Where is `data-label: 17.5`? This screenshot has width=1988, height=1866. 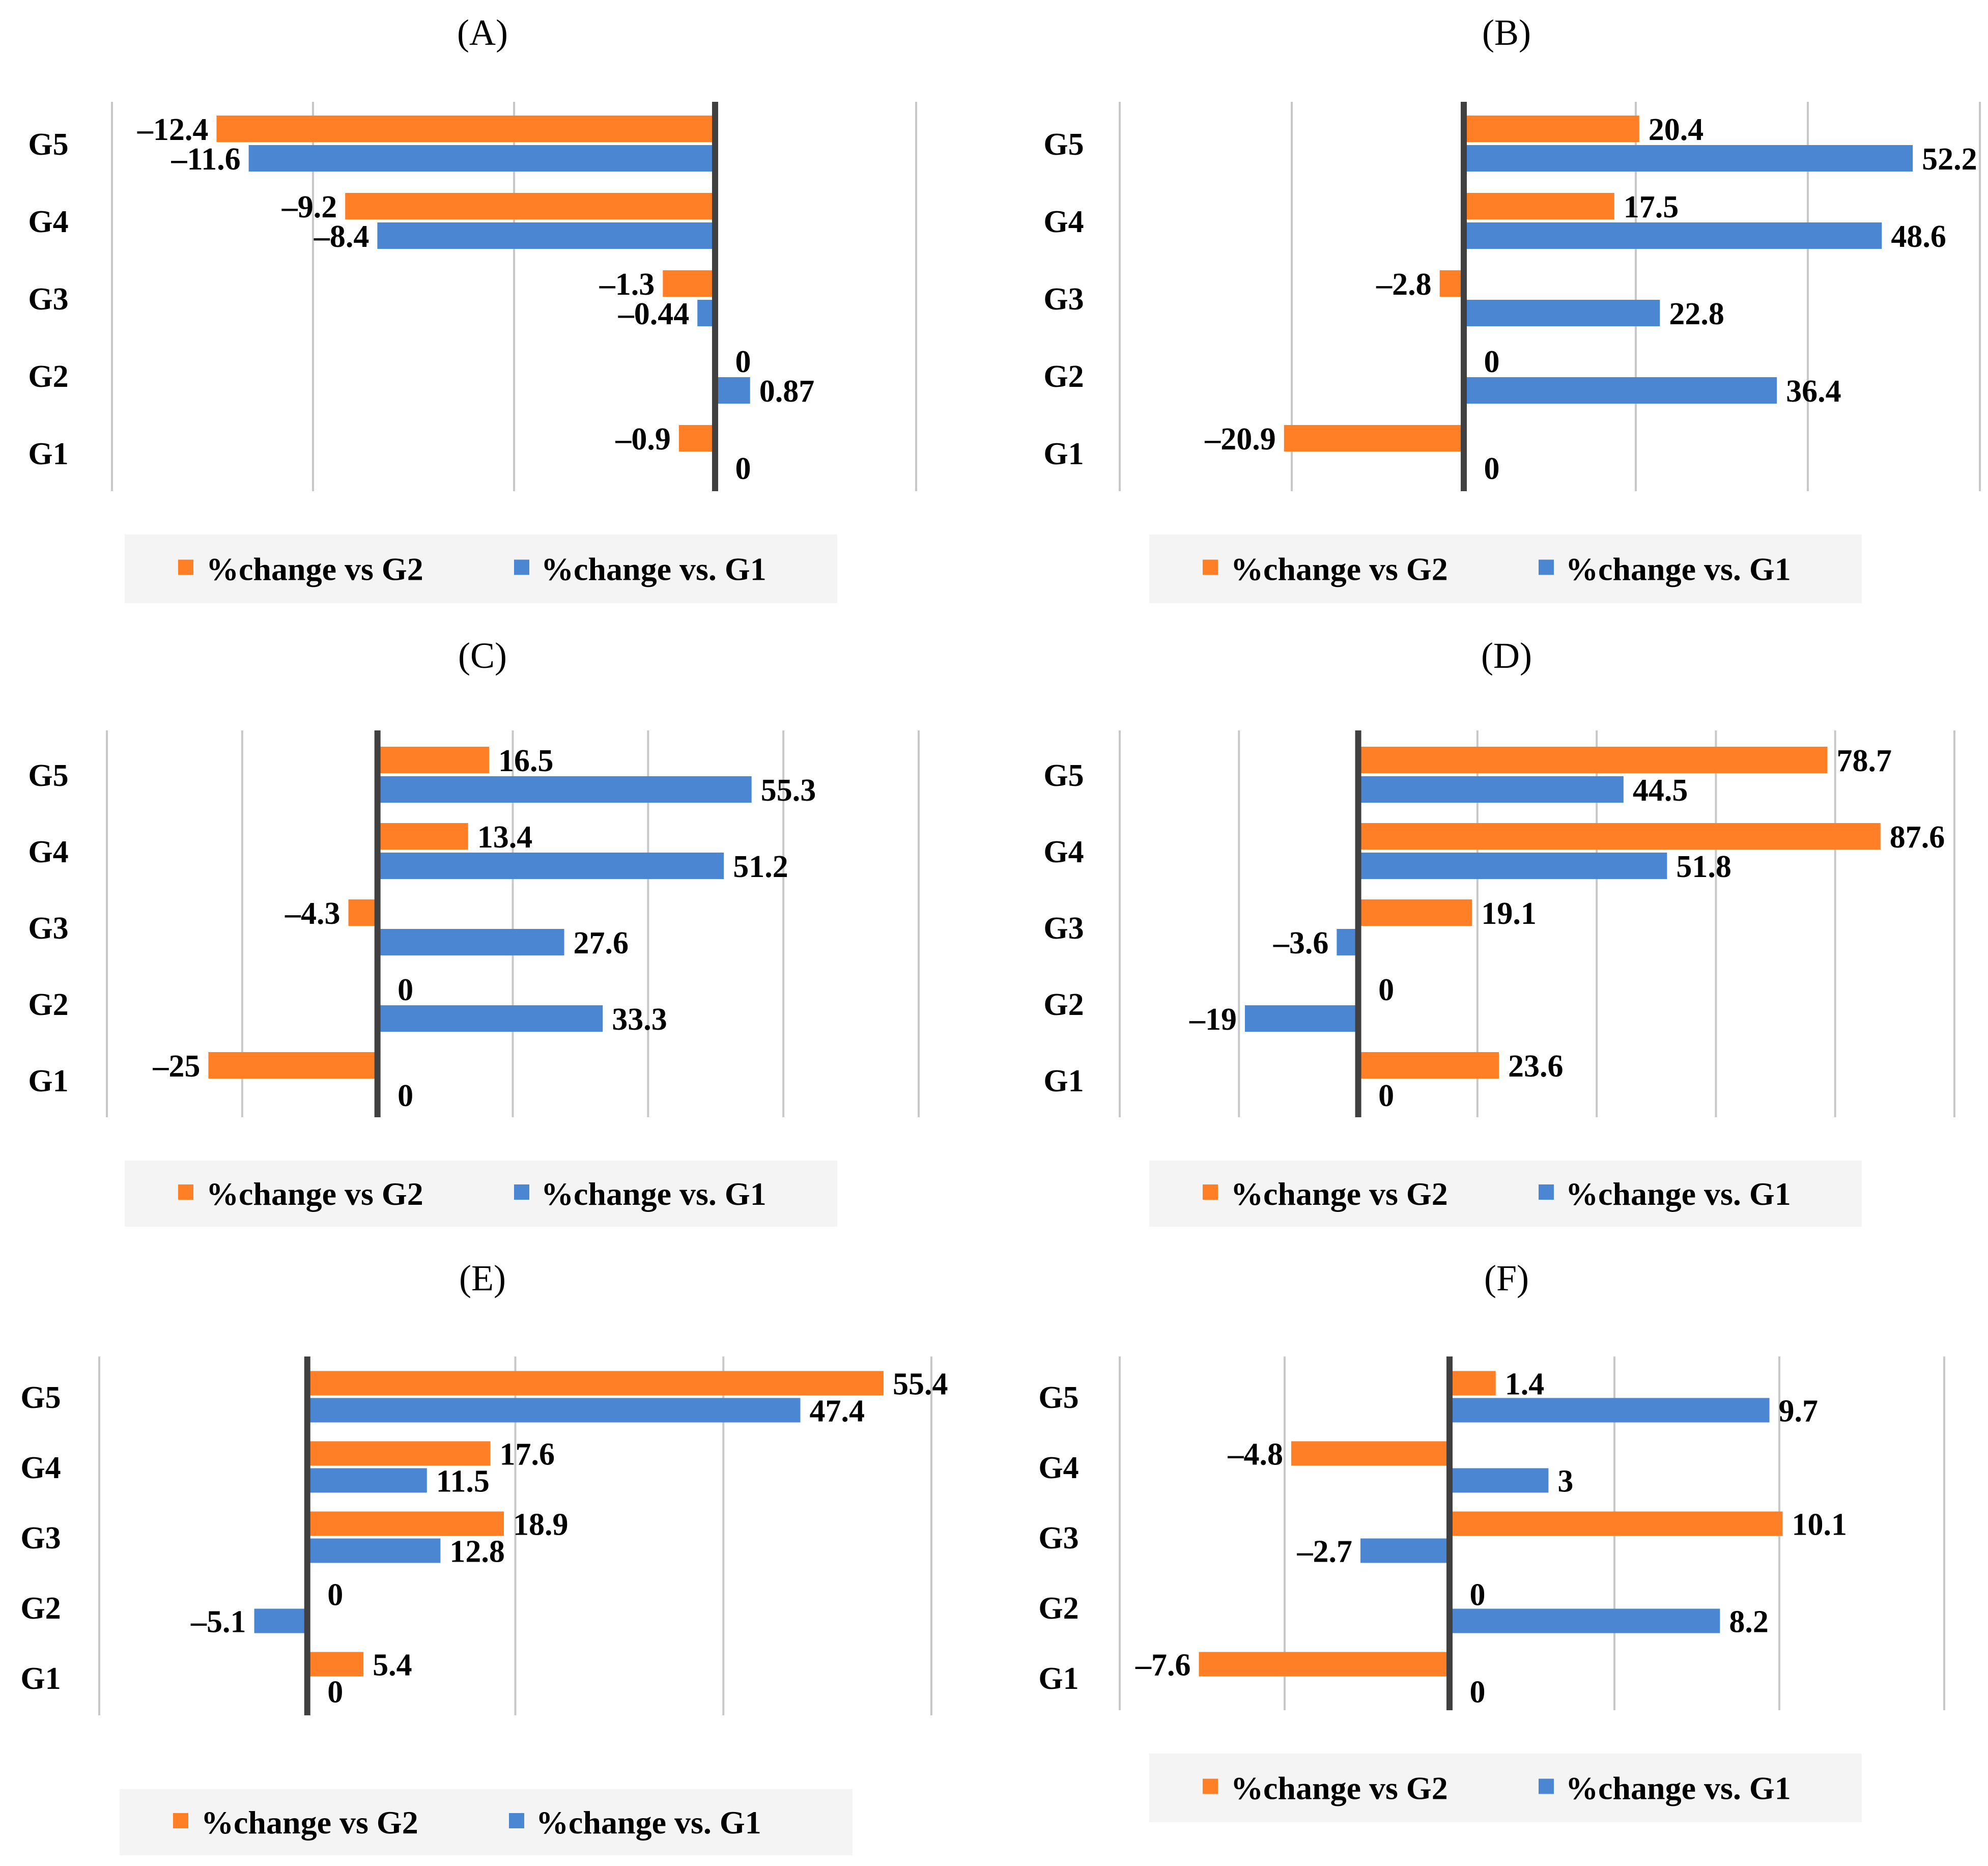
data-label: 17.5 is located at coordinates (1651, 207).